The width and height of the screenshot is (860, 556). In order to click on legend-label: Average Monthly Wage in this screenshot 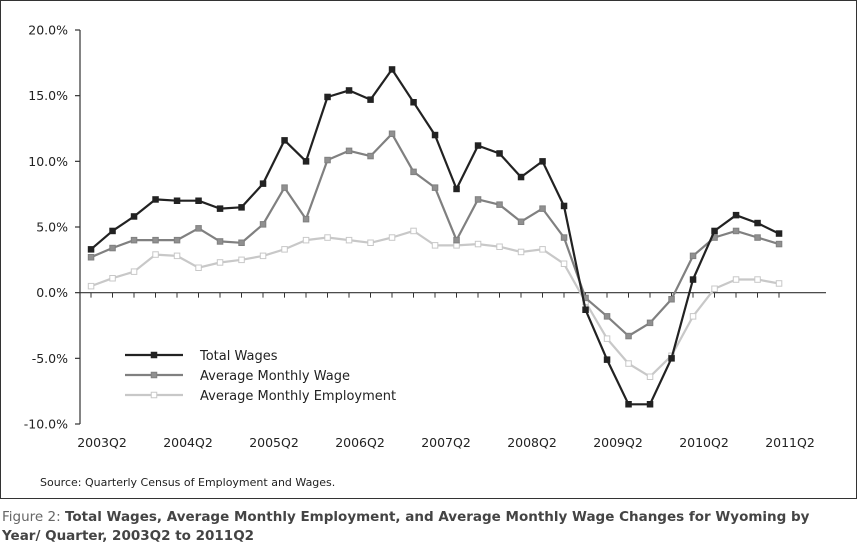, I will do `click(275, 376)`.